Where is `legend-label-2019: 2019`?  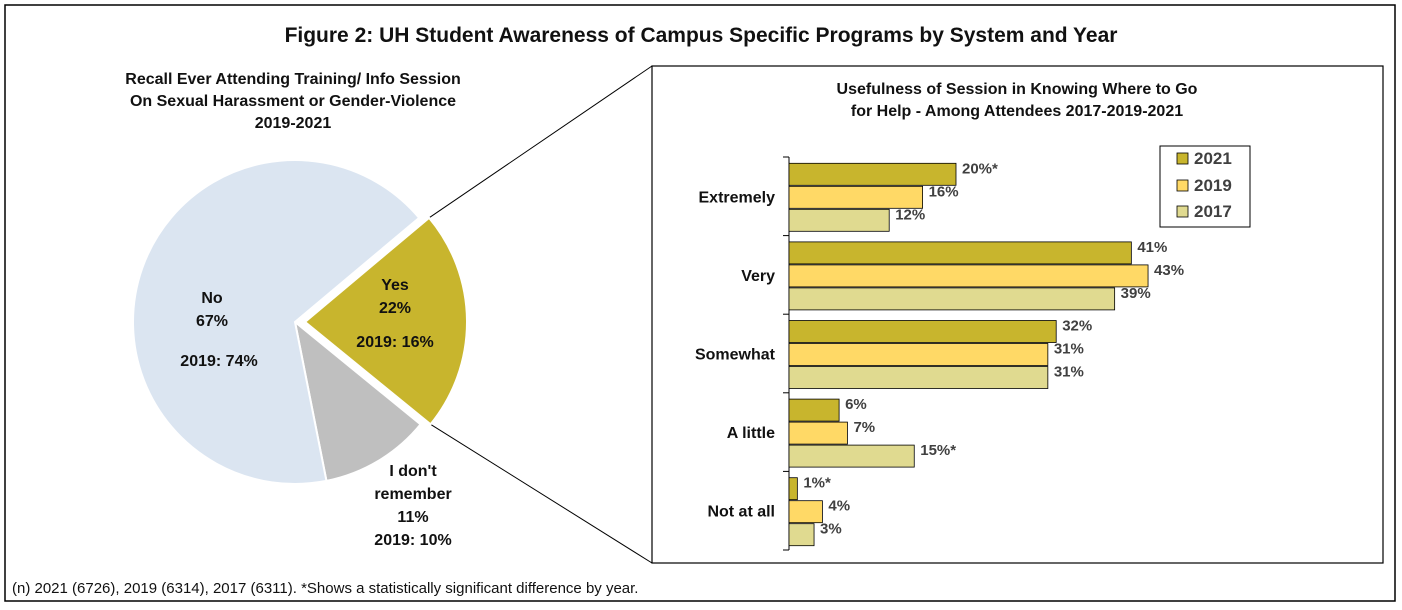
legend-label-2019: 2019 is located at coordinates (1213, 185).